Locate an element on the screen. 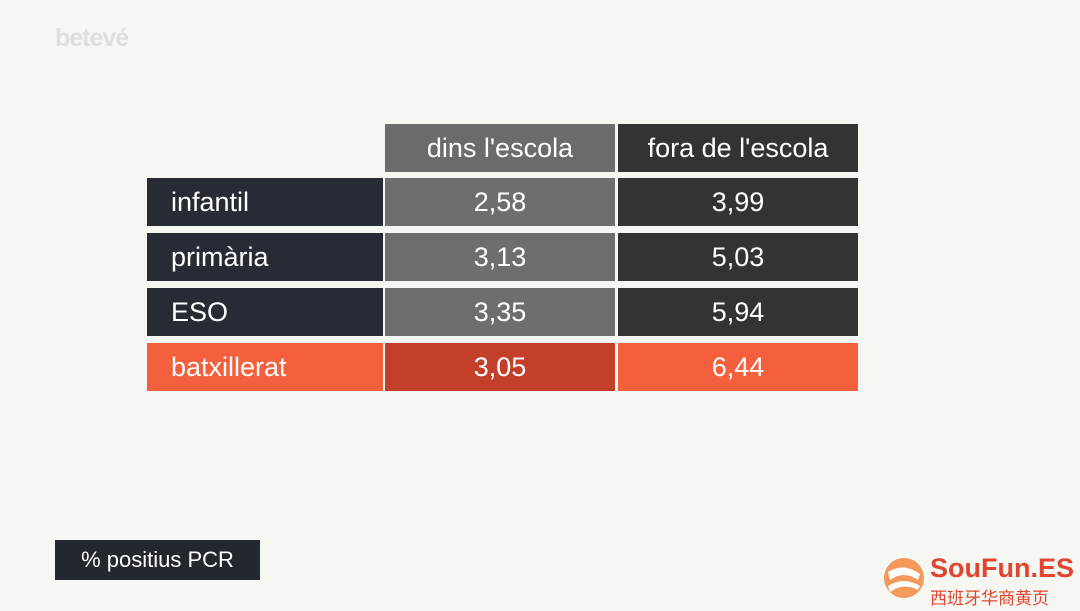 This screenshot has width=1080, height=611. footer-label: % positius PCR is located at coordinates (157, 560).